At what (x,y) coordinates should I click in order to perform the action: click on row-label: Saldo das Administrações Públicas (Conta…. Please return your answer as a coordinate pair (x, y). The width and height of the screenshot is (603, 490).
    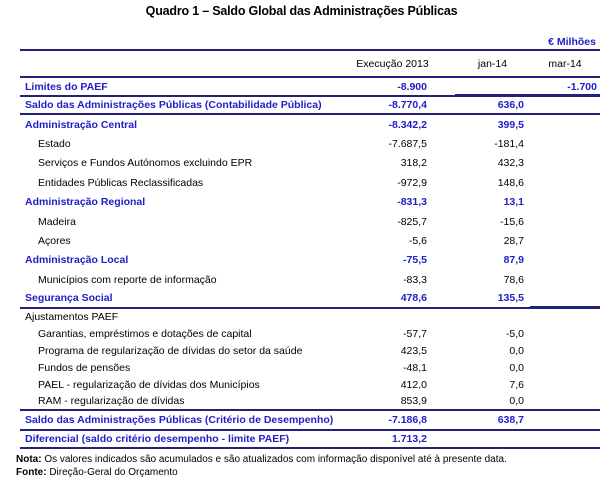
    Looking at the image, I should click on (173, 105).